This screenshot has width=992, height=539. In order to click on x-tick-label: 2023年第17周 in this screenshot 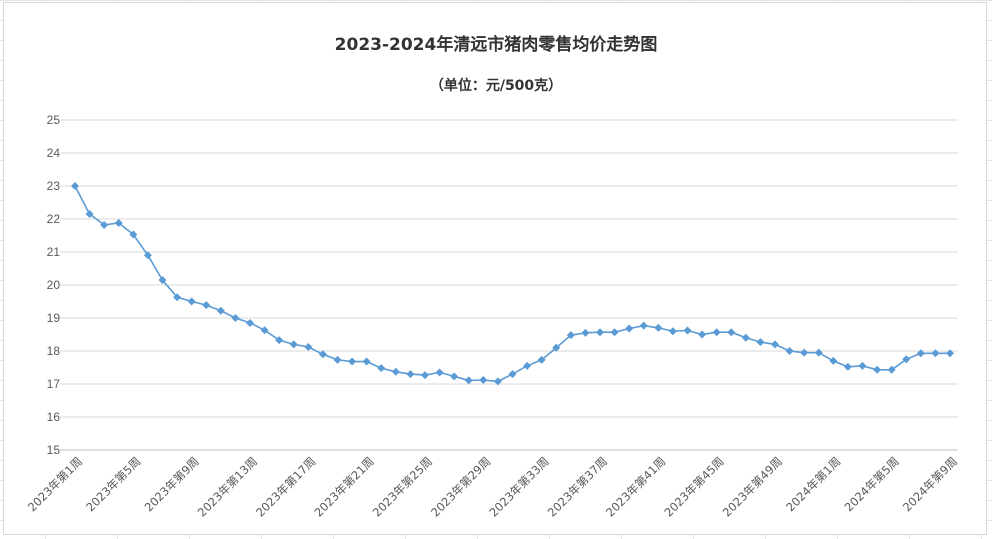, I will do `click(285, 486)`.